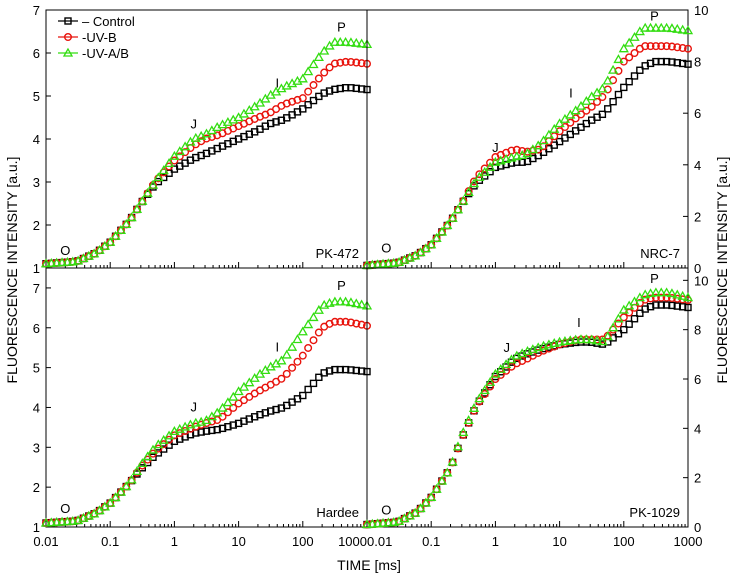 The height and width of the screenshot is (576, 740). I want to click on x-tick-label: 100, so click(303, 541).